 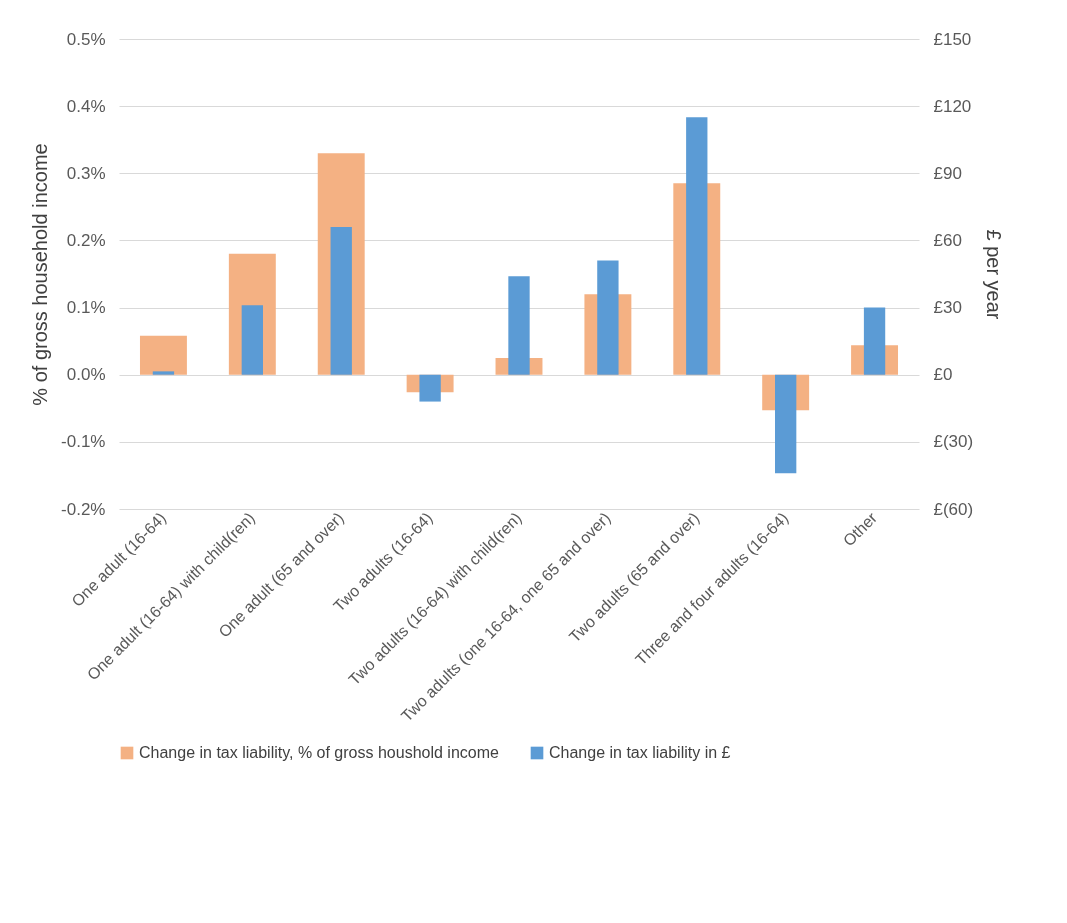 I want to click on y-tick-label: 0.1%, so click(x=86, y=308).